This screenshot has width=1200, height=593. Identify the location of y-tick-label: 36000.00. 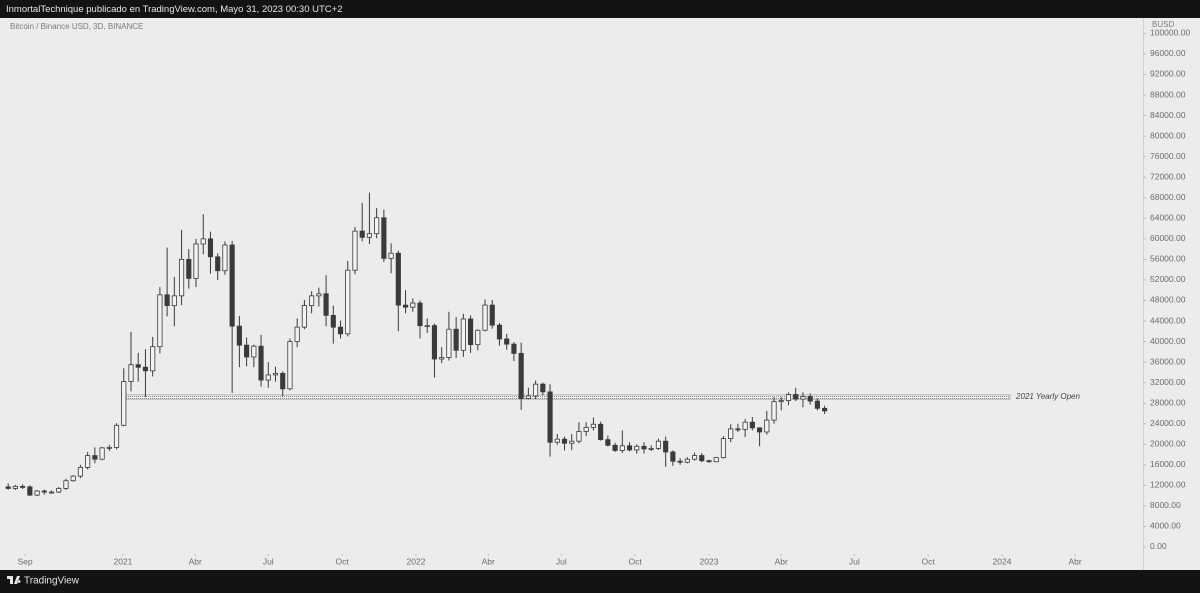
(1168, 361).